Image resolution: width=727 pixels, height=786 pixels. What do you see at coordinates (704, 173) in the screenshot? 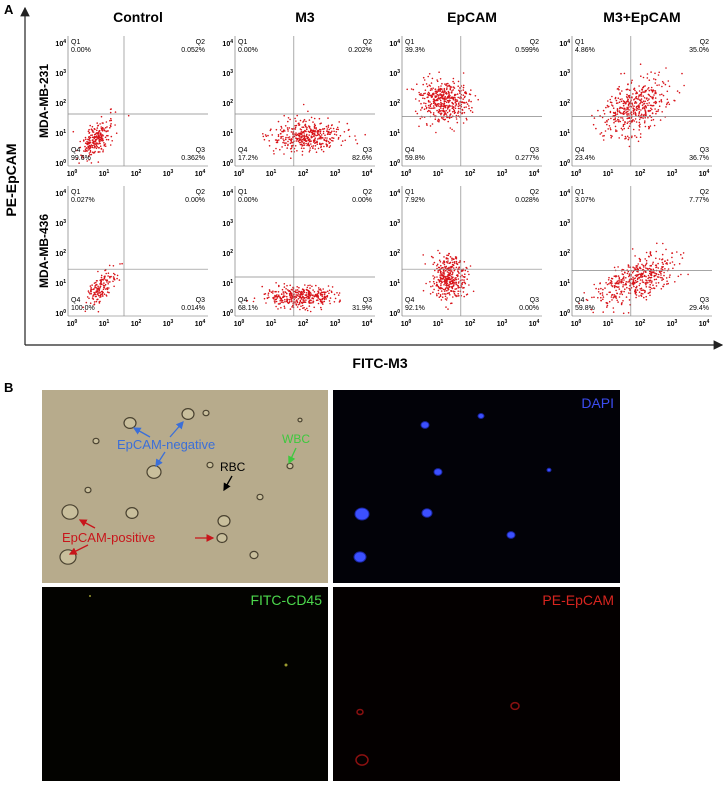
I see `x-tick-label: 10⁴` at bounding box center [704, 173].